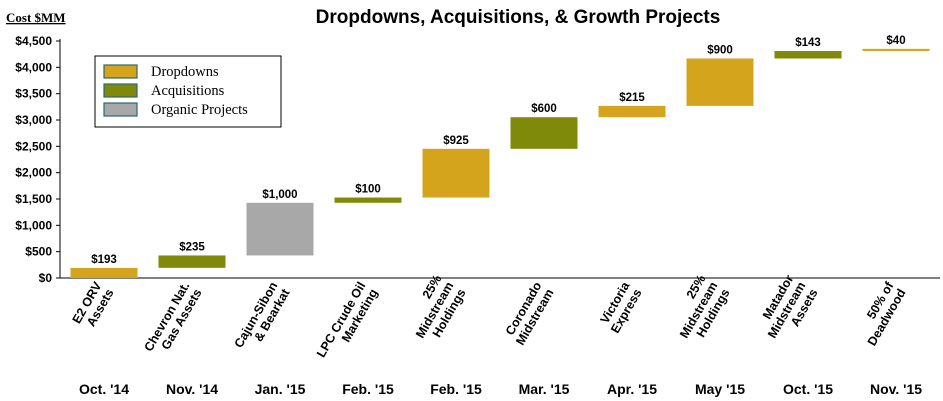 Image resolution: width=943 pixels, height=401 pixels. Describe the element at coordinates (38, 252) in the screenshot. I see `y-tick-label: $500` at that location.